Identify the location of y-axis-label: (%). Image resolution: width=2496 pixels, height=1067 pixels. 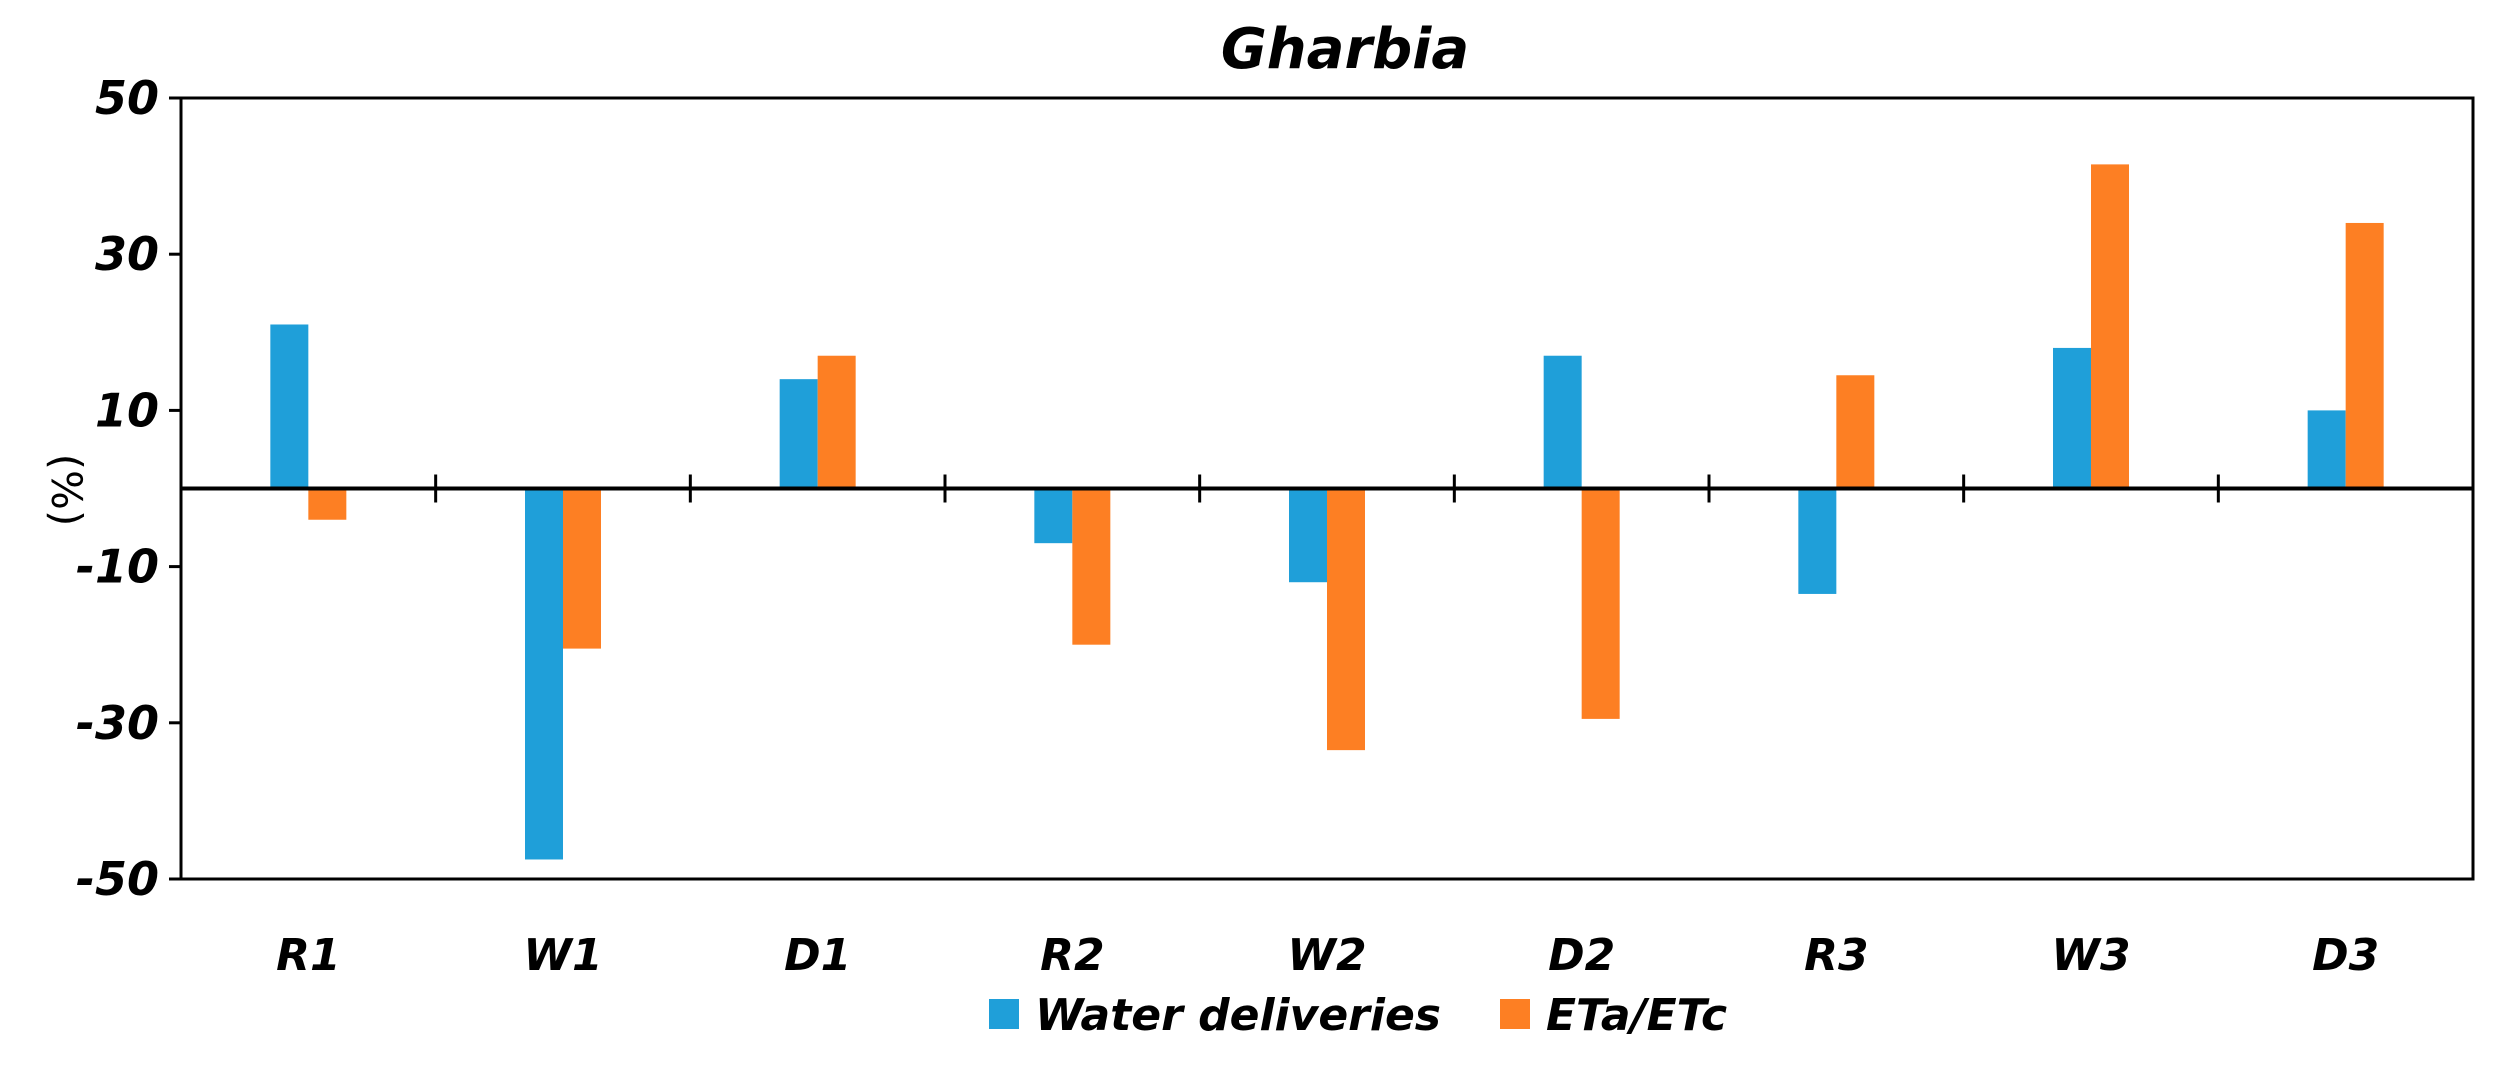
(66, 490).